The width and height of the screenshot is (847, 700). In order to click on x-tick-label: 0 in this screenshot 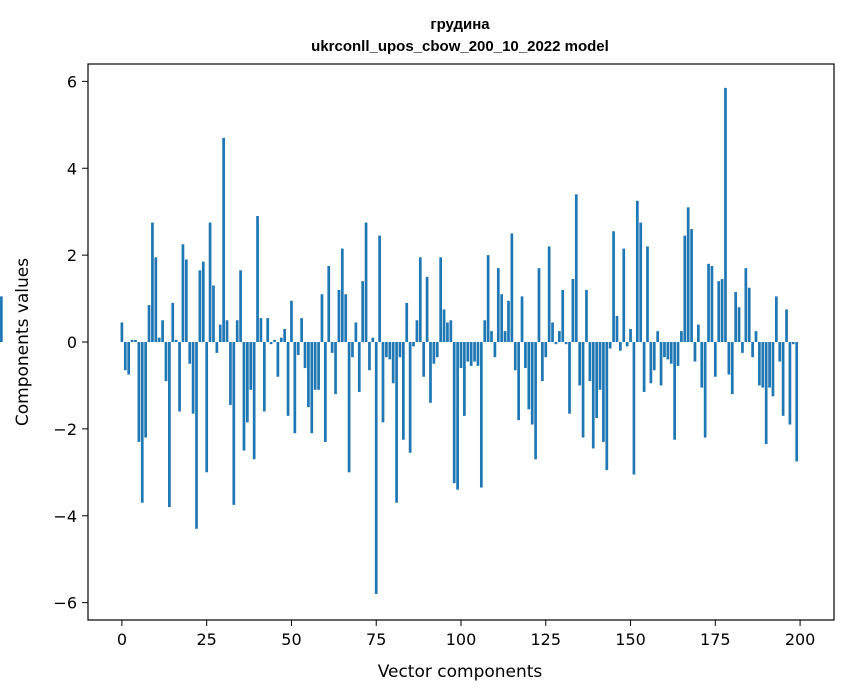, I will do `click(122, 639)`.